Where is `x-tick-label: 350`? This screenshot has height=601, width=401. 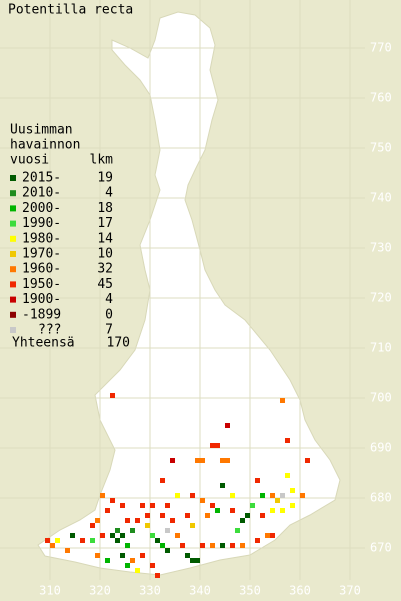 x-tick-label: 350 is located at coordinates (250, 591).